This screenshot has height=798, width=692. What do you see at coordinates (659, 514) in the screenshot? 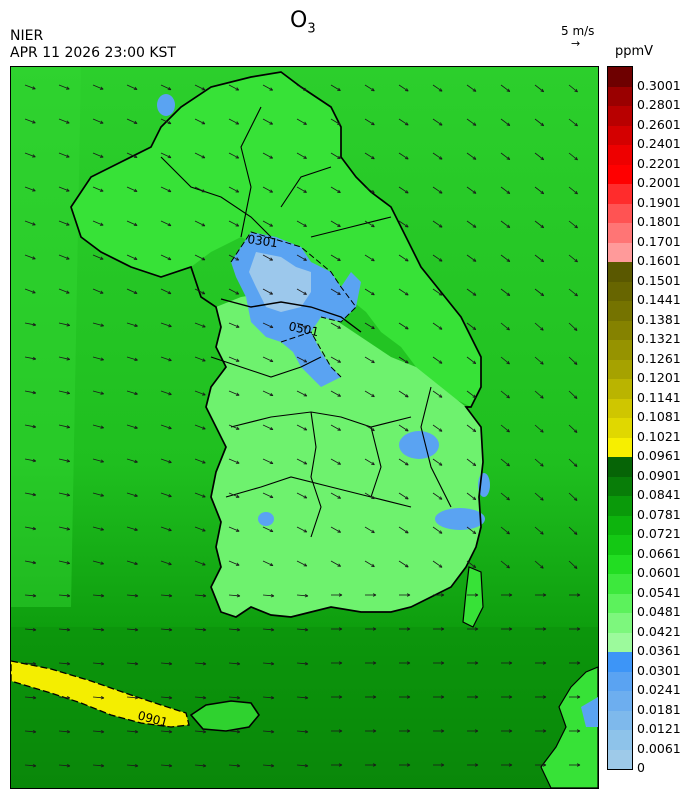
I see `colorbar-tick-label: 0.0781` at bounding box center [659, 514].